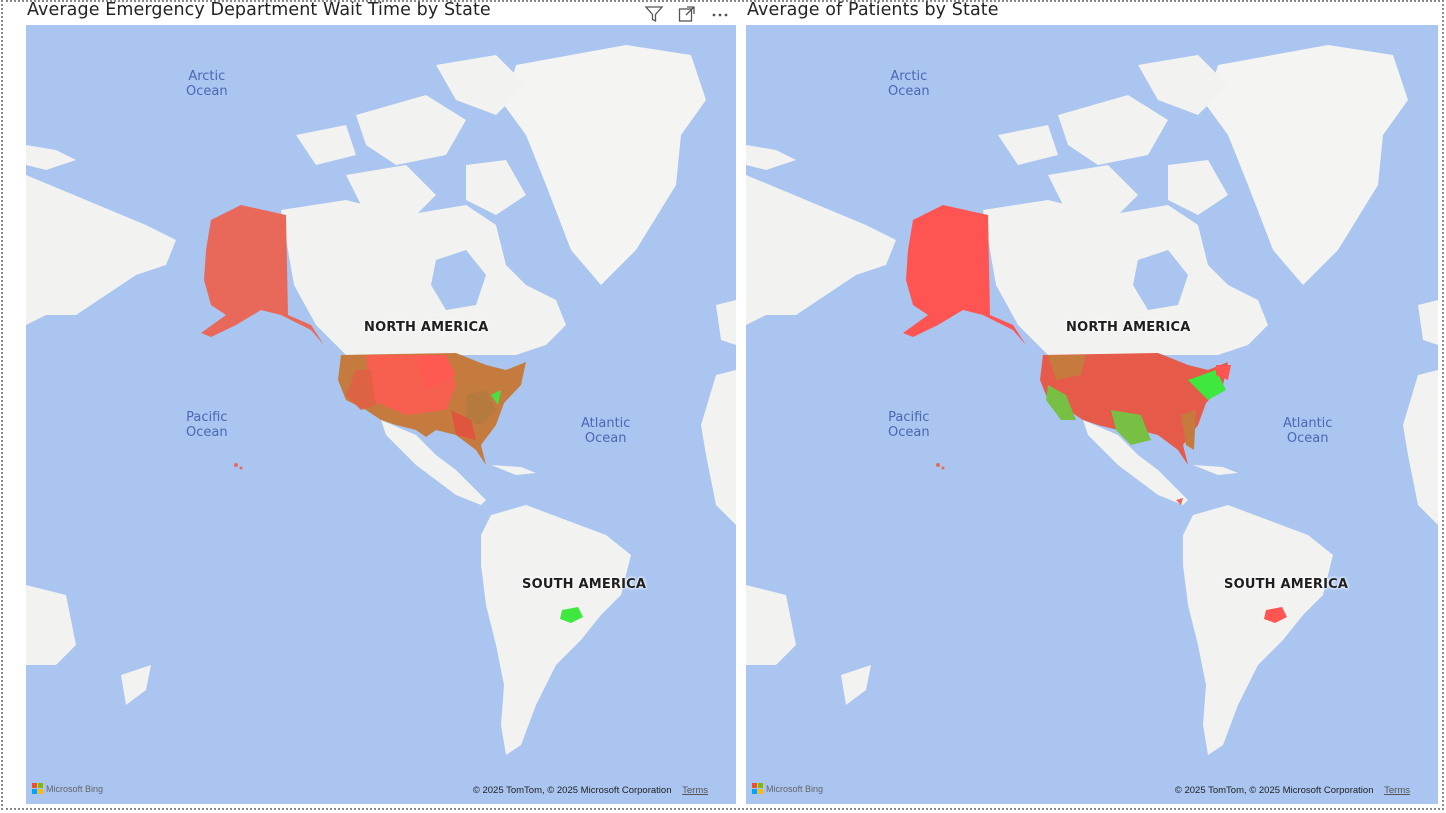 The image size is (1446, 813). I want to click on visual-title: Average of Patients by State, so click(873, 10).